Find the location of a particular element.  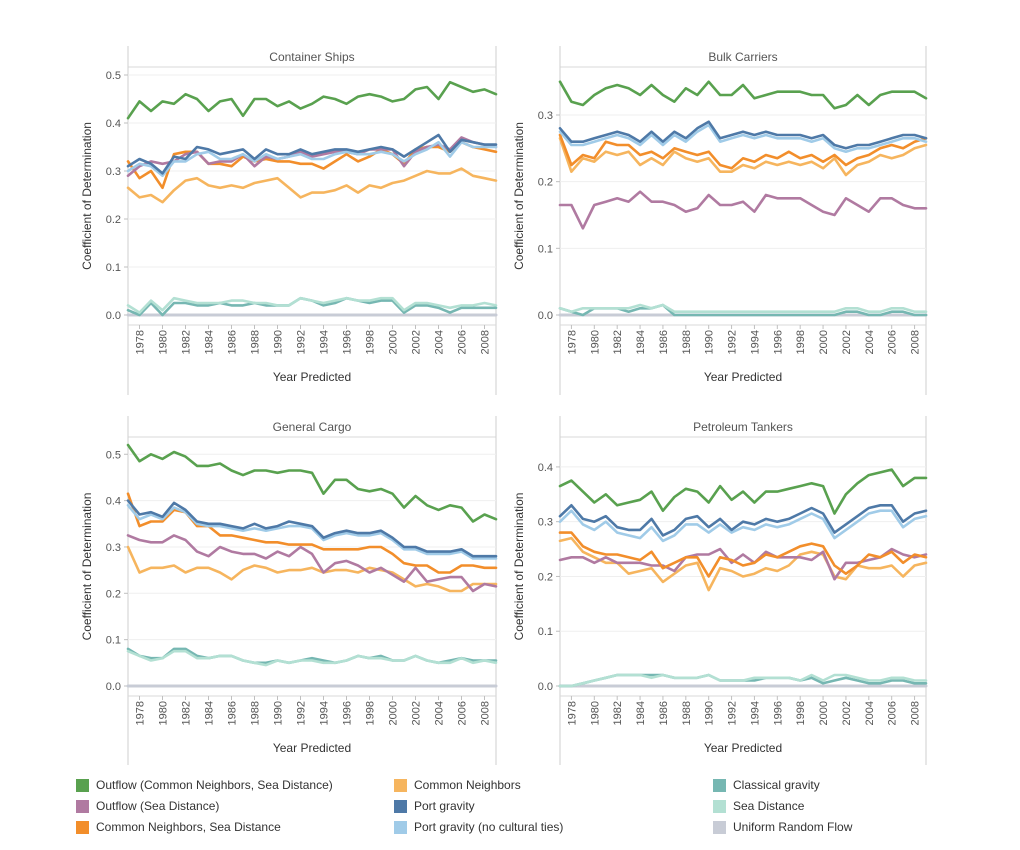

legend-label: Outflow (Common Neighbors, Sea Distance) is located at coordinates (214, 785).